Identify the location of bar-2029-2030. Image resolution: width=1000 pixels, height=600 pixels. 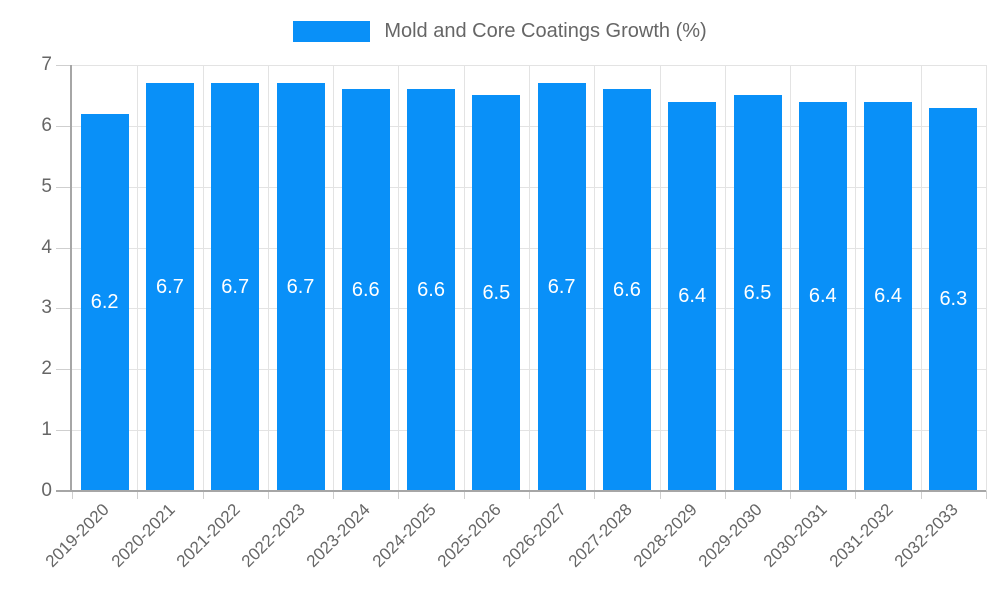
(757, 293).